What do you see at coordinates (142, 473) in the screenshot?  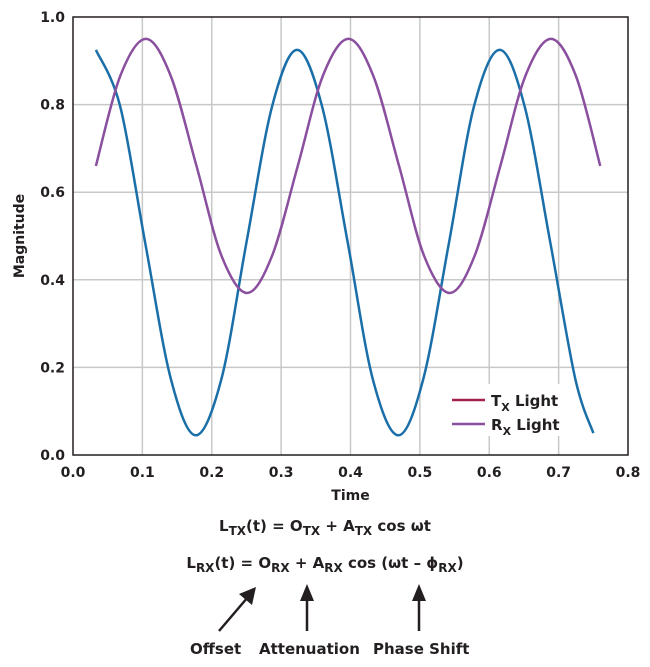 I see `x-tick-label: 0.1` at bounding box center [142, 473].